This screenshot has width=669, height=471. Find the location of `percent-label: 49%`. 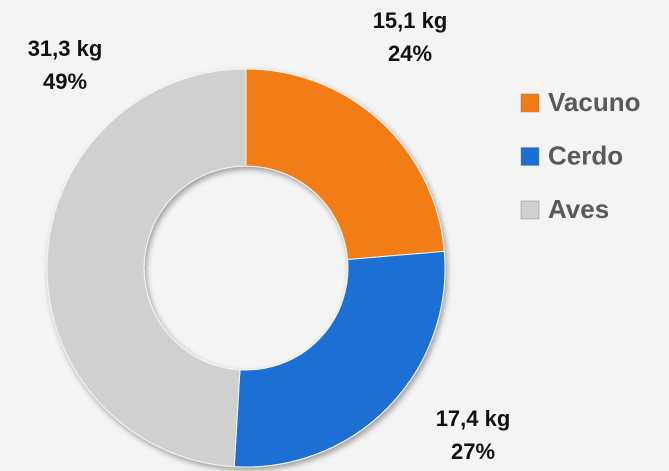

percent-label: 49% is located at coordinates (65, 81).